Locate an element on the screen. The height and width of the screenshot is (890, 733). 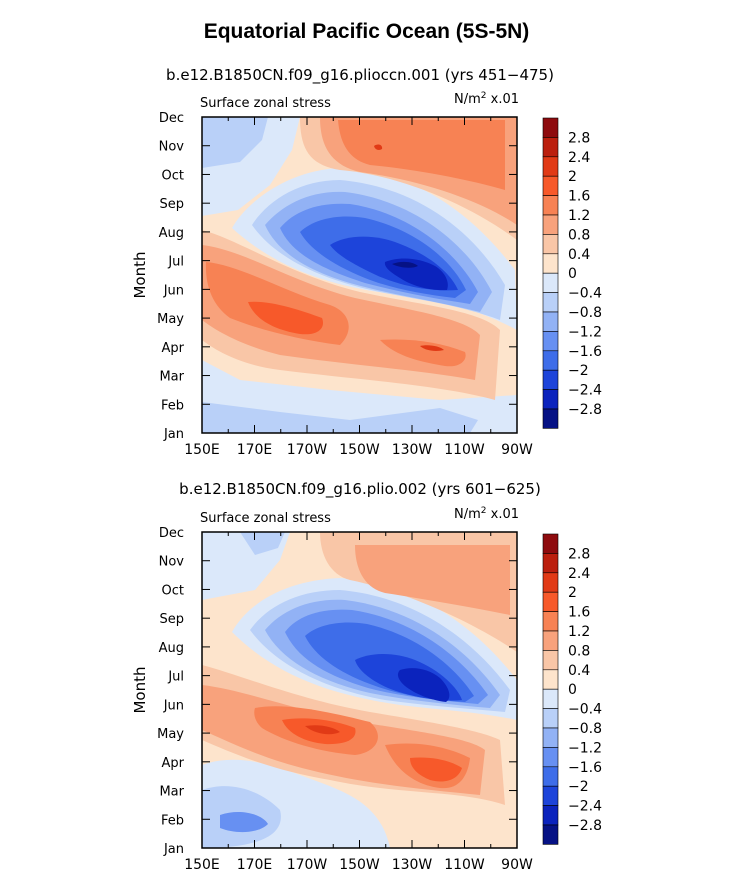
panel-1-contour-pos-south-dot is located at coordinates (432, 348).